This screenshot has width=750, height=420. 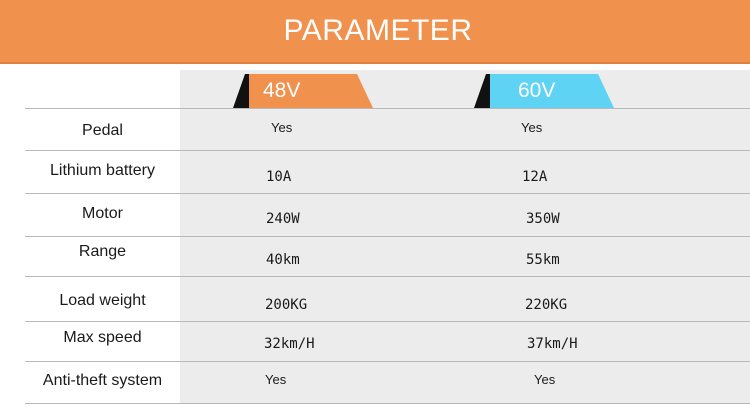 I want to click on row-label-anti-theft: Anti-theft system, so click(x=102, y=380).